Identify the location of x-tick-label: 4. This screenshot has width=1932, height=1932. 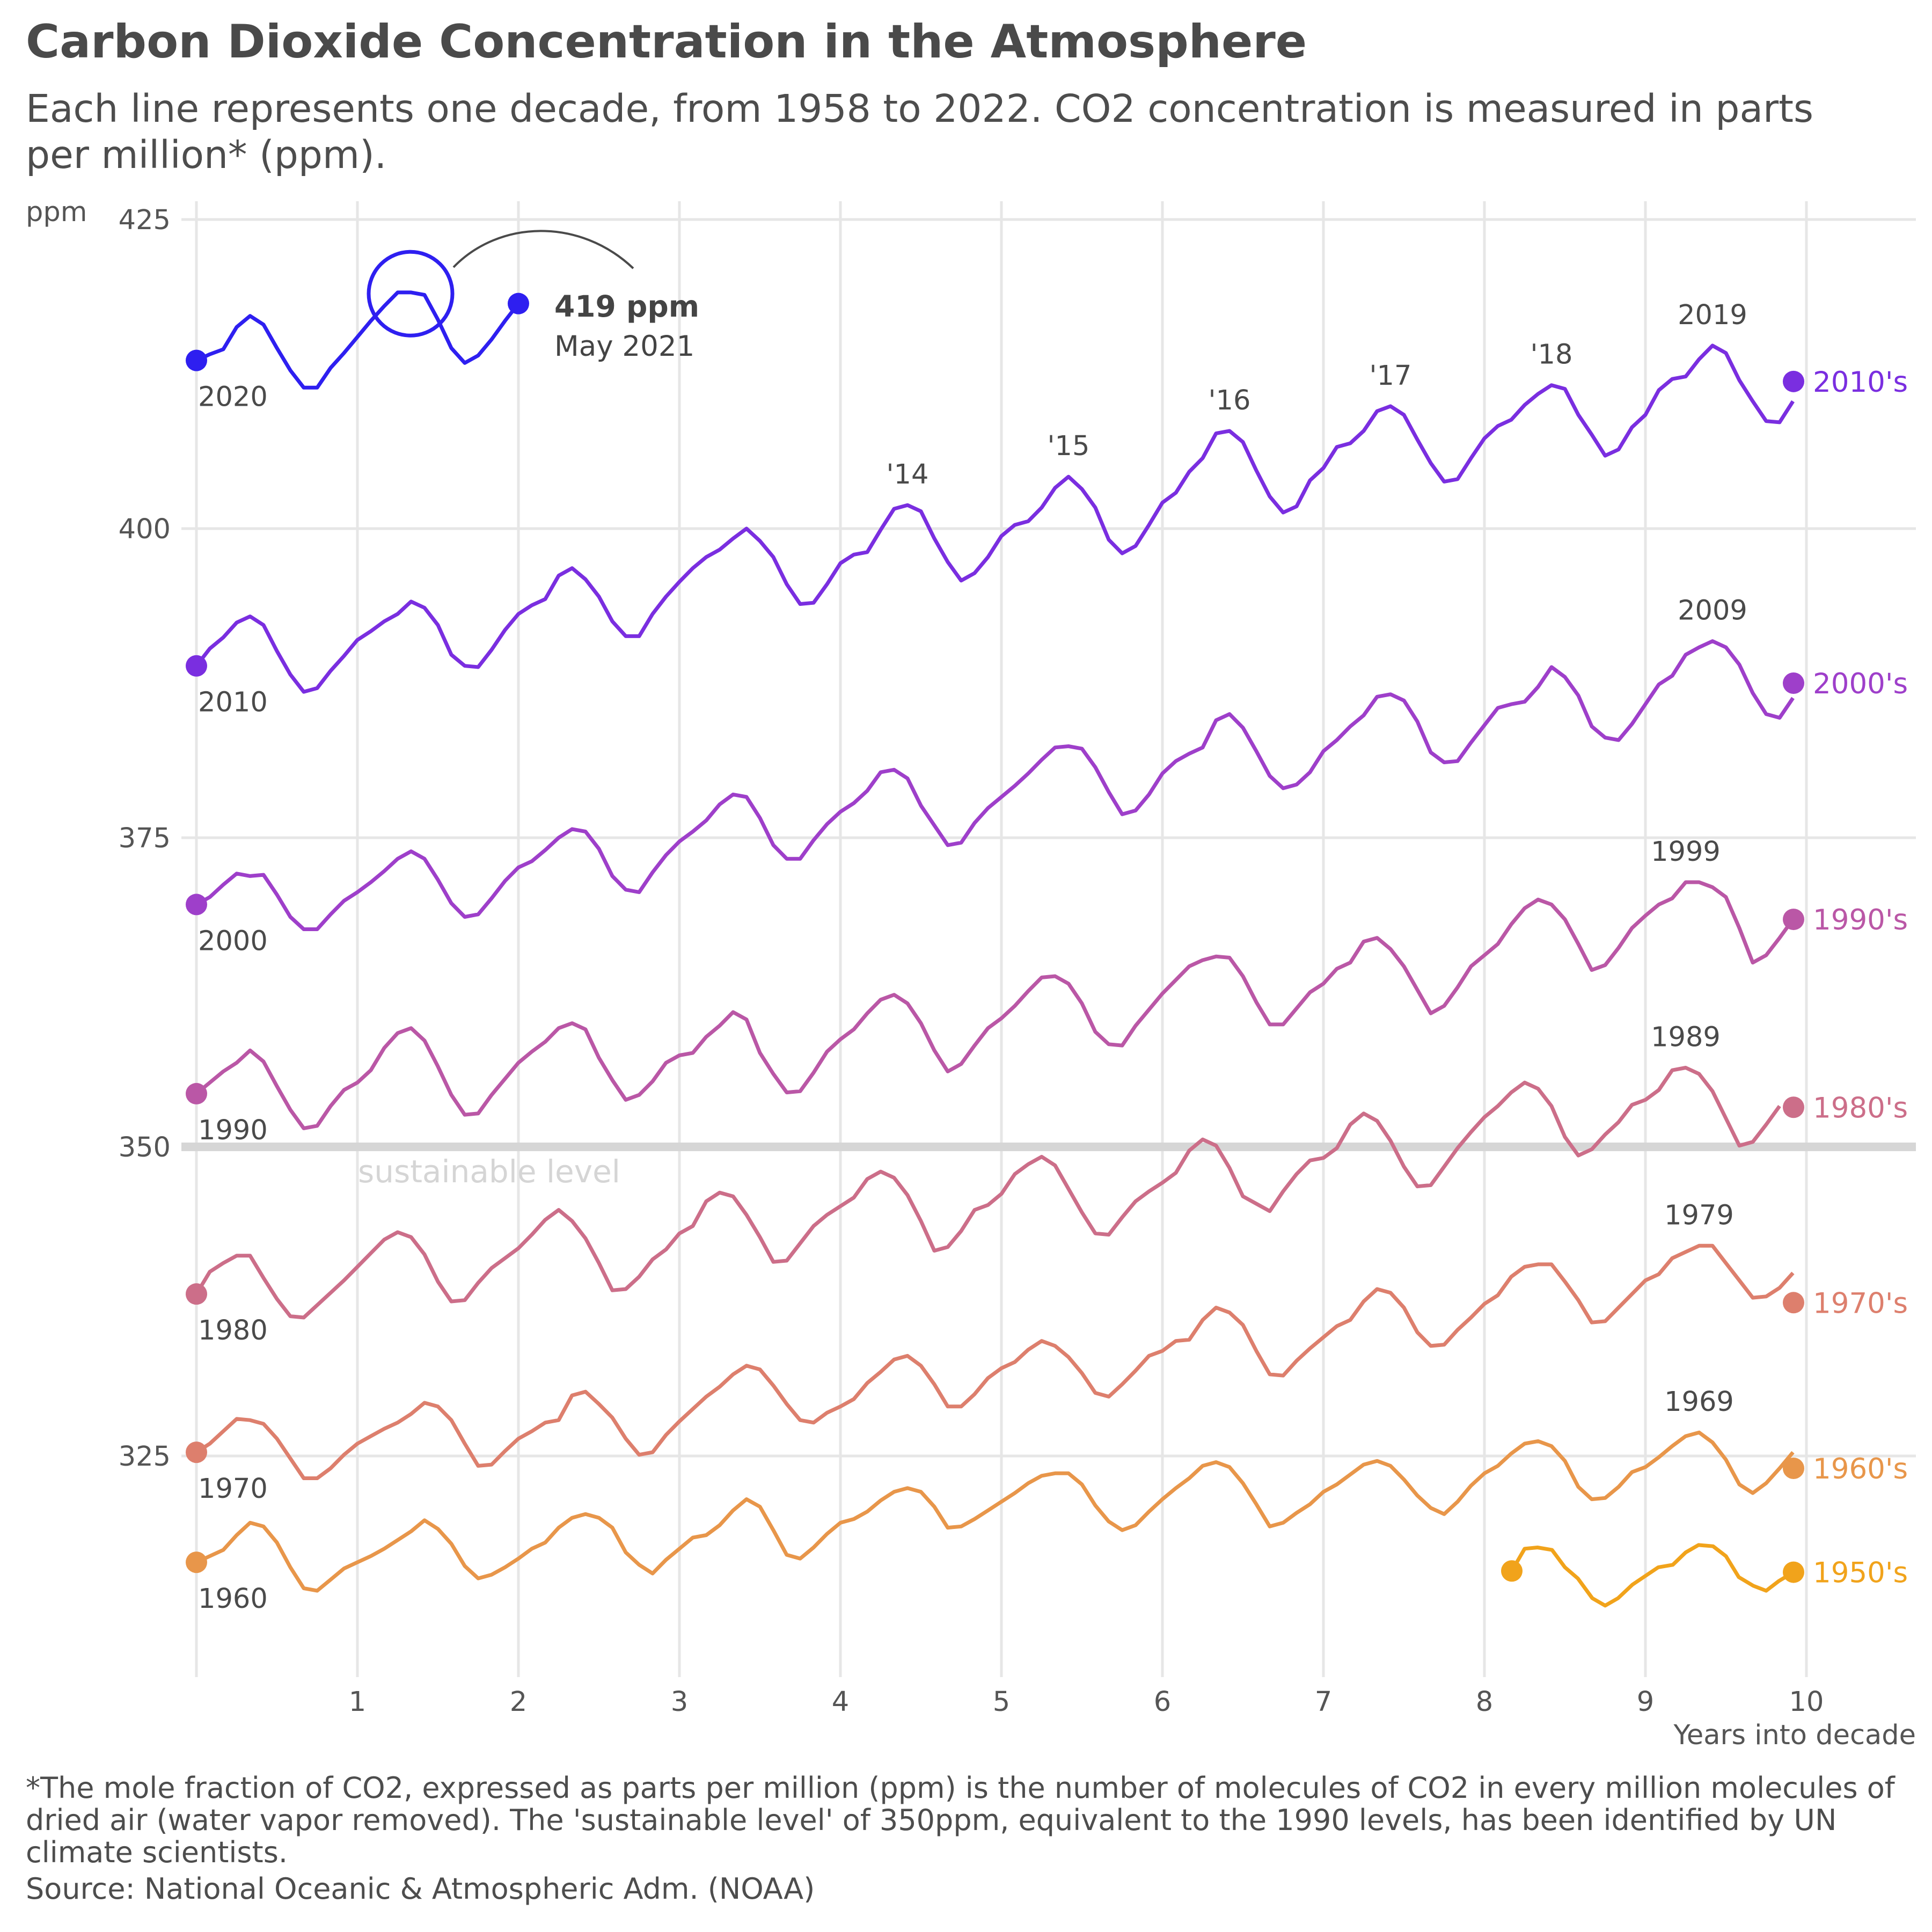
(840, 1702).